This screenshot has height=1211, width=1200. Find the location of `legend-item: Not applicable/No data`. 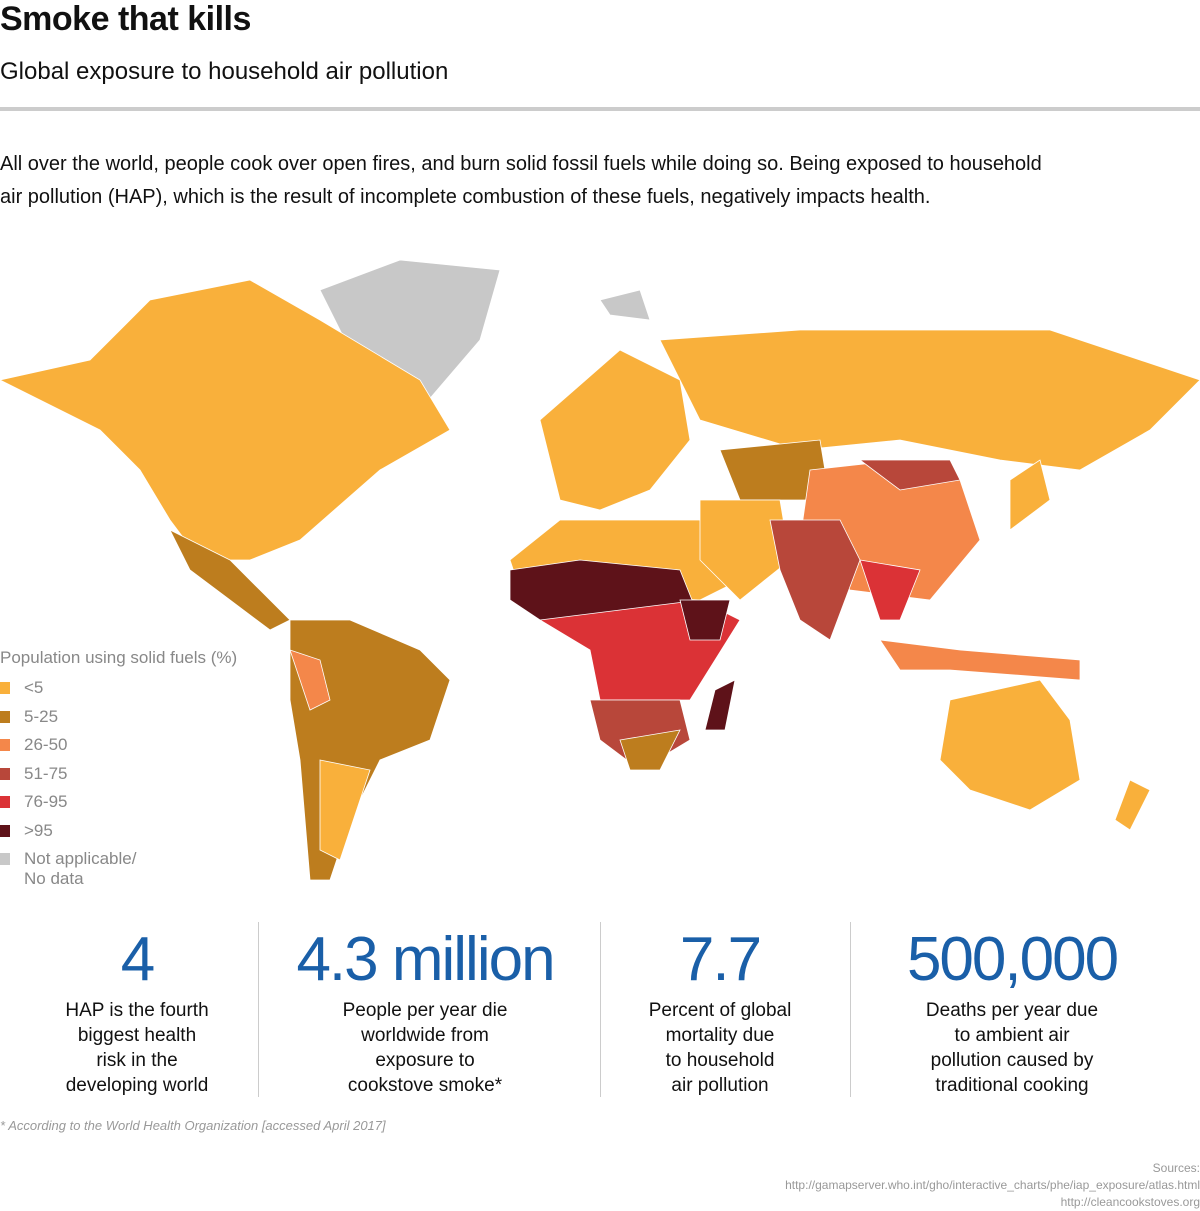

legend-item: Not applicable/No data is located at coordinates (118, 868).